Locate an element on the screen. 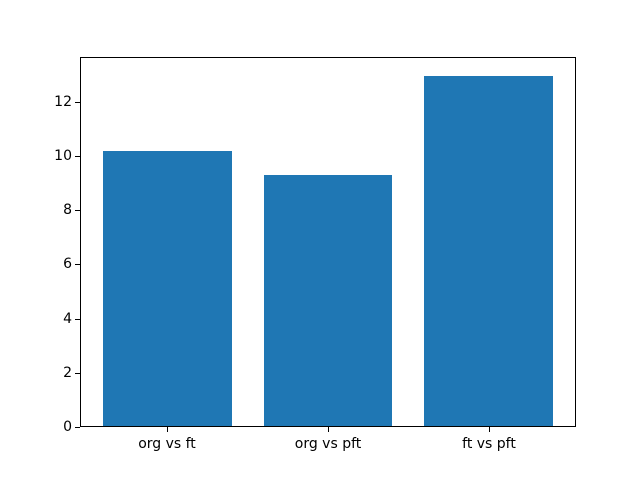 The image size is (640, 480). x-tick-label: org vs ft is located at coordinates (167, 444).